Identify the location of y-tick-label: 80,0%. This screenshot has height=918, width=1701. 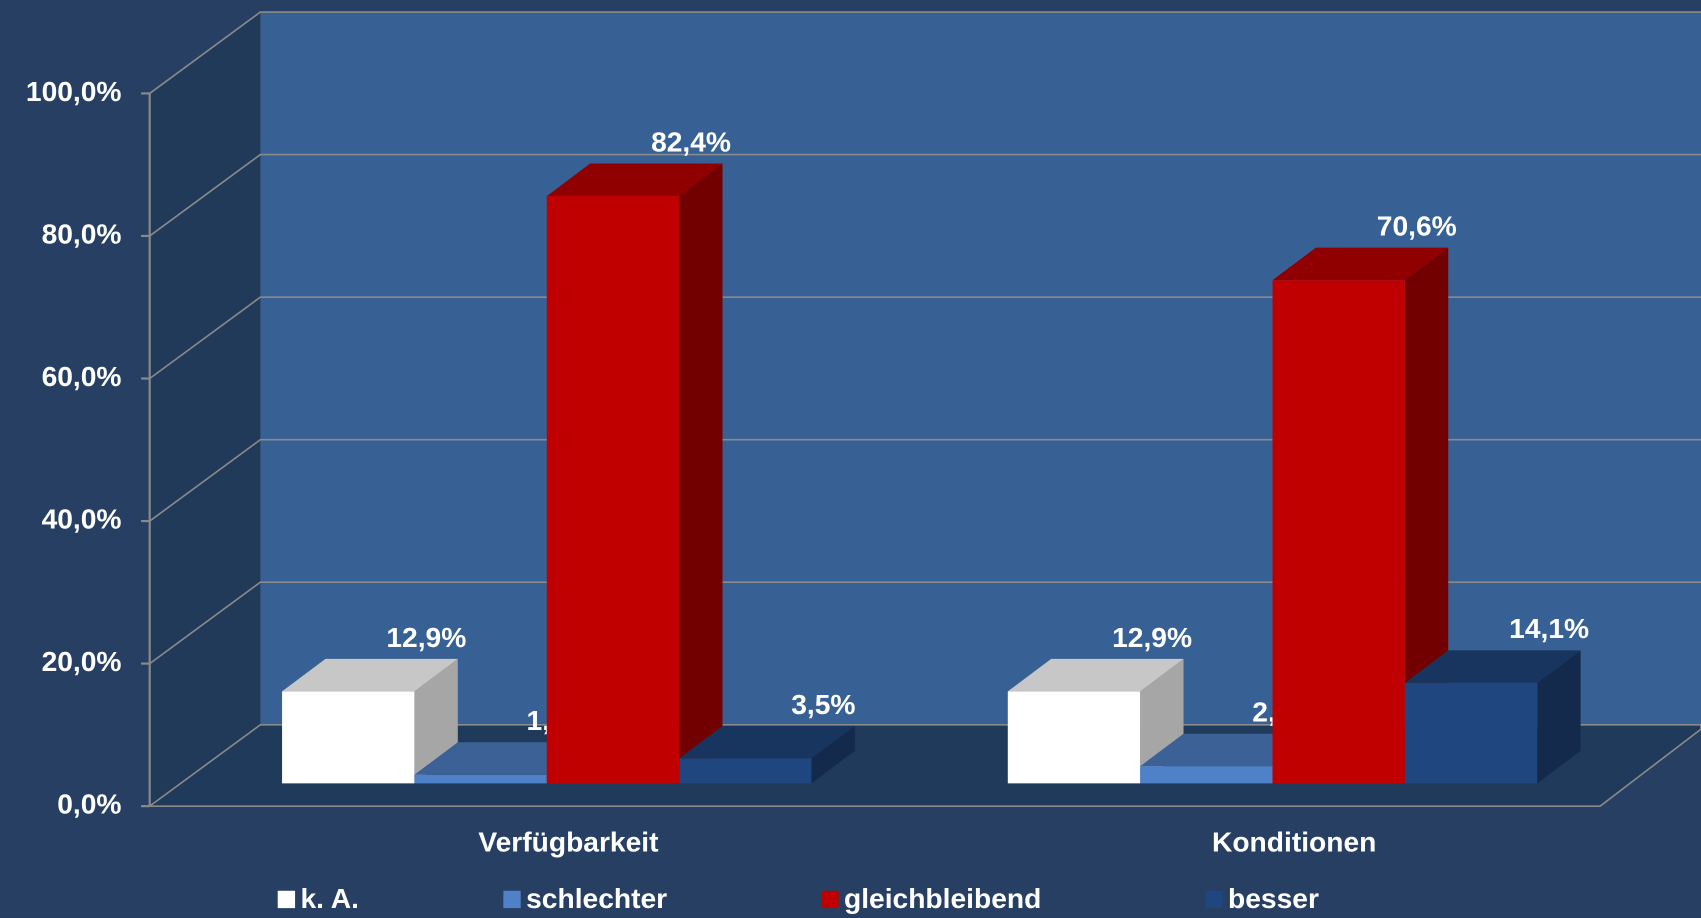
(82, 233).